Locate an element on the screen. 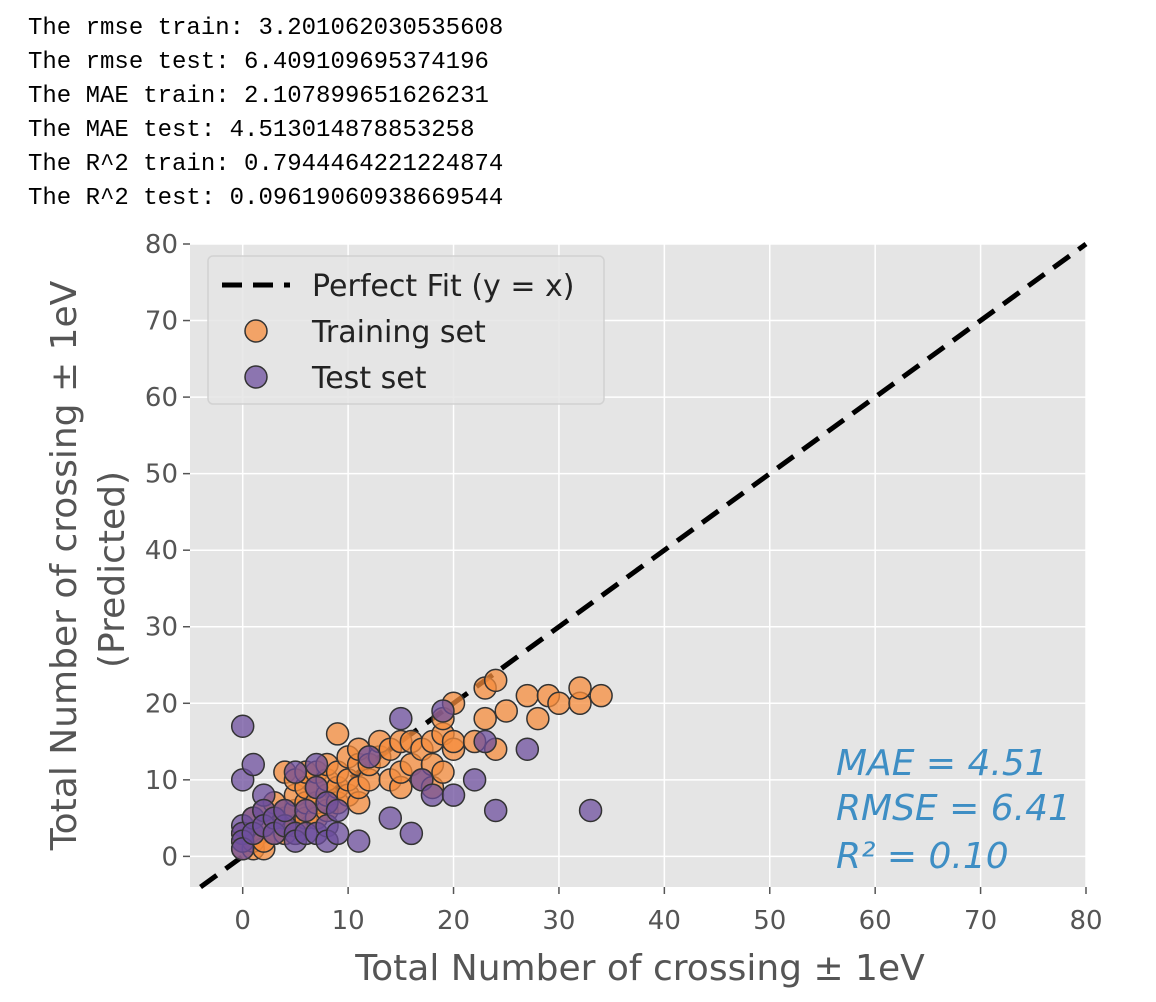  y-tick-label: 60 is located at coordinates (161, 398).